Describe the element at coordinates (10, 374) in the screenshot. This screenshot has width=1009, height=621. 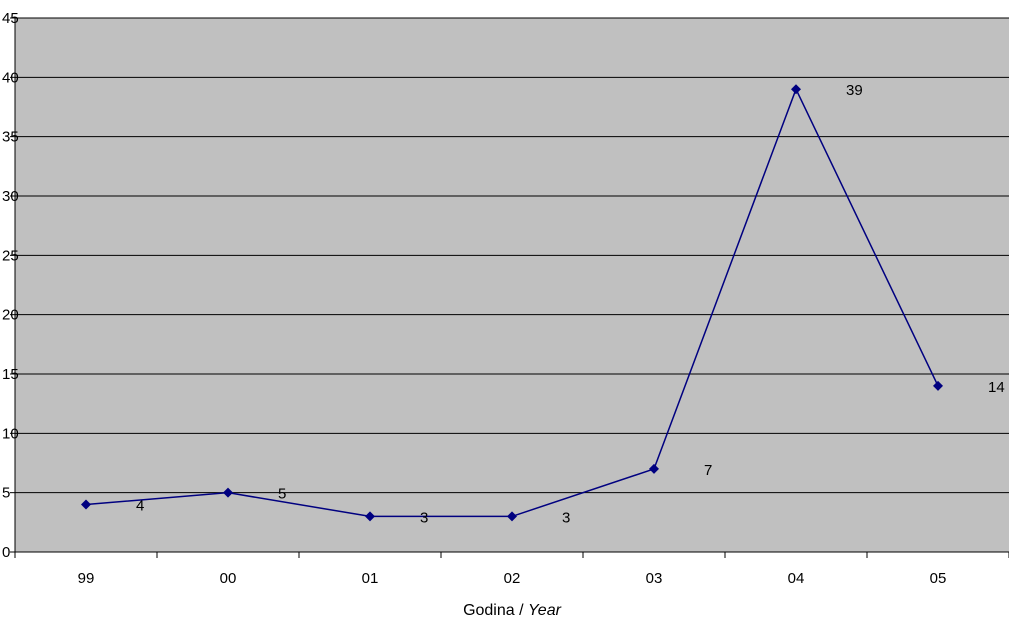
I see `y-tick-label: 15` at that location.